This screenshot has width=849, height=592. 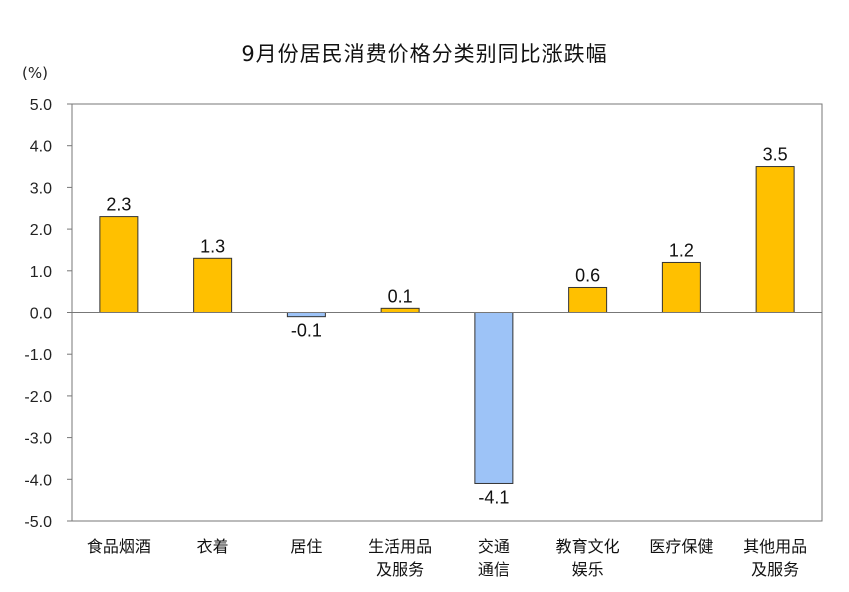 What do you see at coordinates (213, 546) in the screenshot?
I see `x-category-label: 衣着` at bounding box center [213, 546].